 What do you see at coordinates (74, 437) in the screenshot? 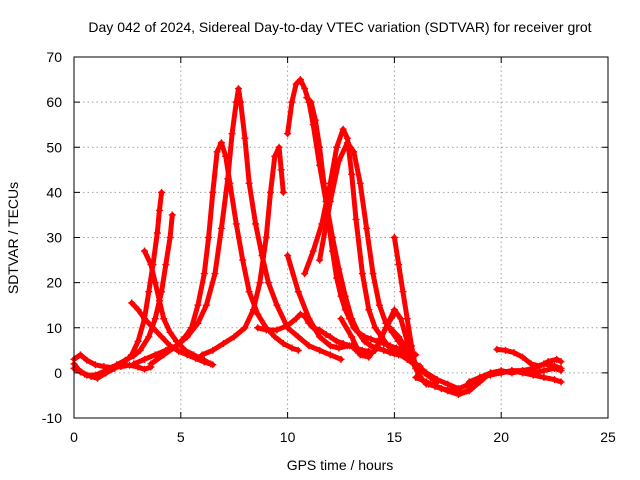
I see `x-tick-label: 0` at bounding box center [74, 437].